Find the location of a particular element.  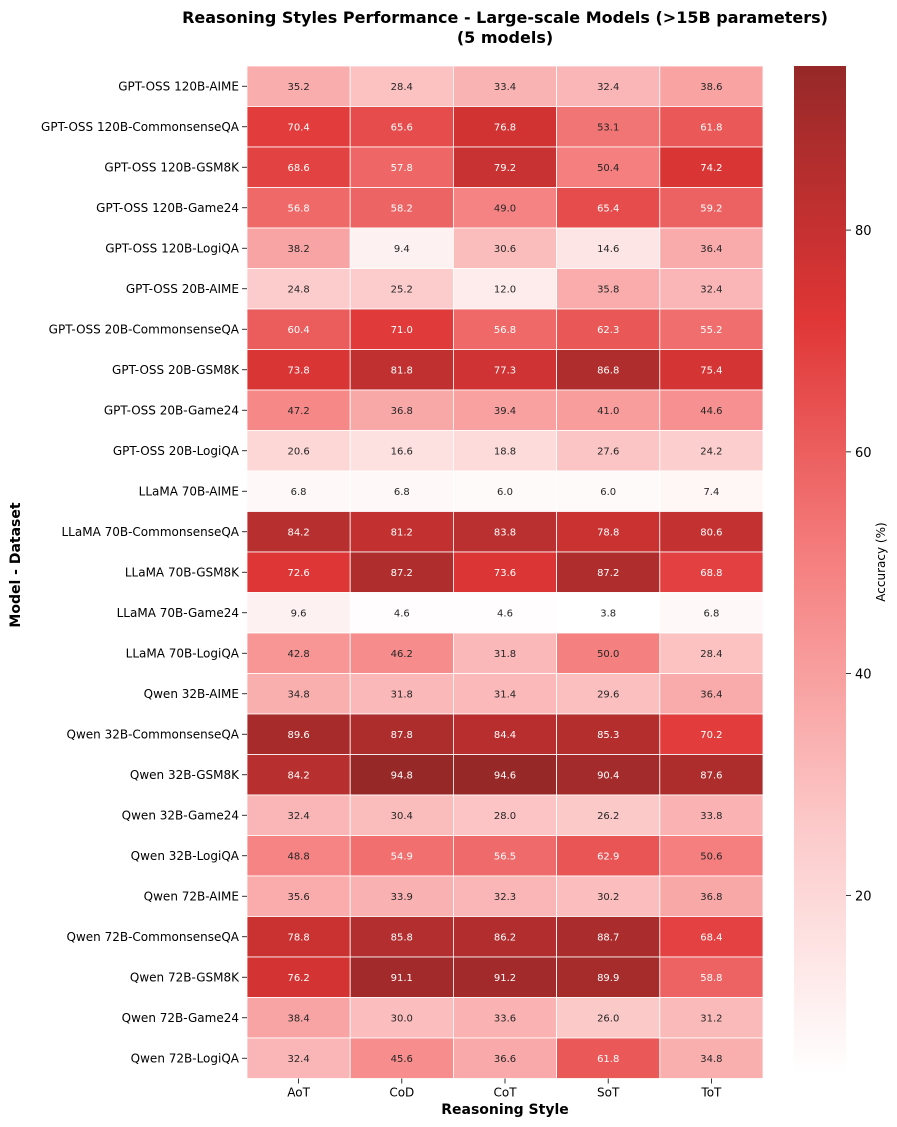

cell-value-label: 33.4 is located at coordinates (505, 87).